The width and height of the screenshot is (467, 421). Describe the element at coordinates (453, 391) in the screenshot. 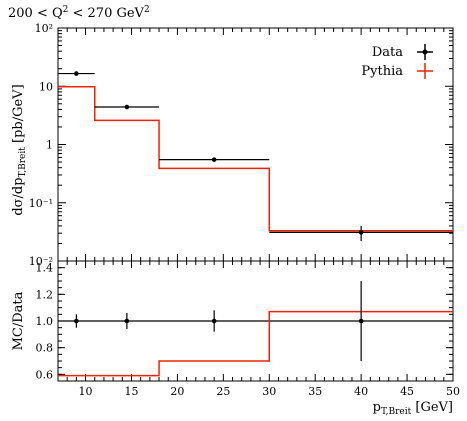

I see `x-tick-label: 50` at that location.